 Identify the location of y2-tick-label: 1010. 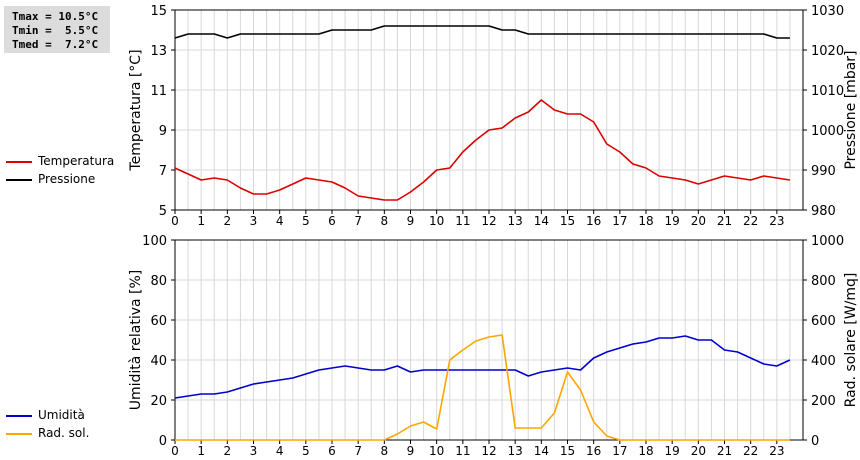
(827, 91).